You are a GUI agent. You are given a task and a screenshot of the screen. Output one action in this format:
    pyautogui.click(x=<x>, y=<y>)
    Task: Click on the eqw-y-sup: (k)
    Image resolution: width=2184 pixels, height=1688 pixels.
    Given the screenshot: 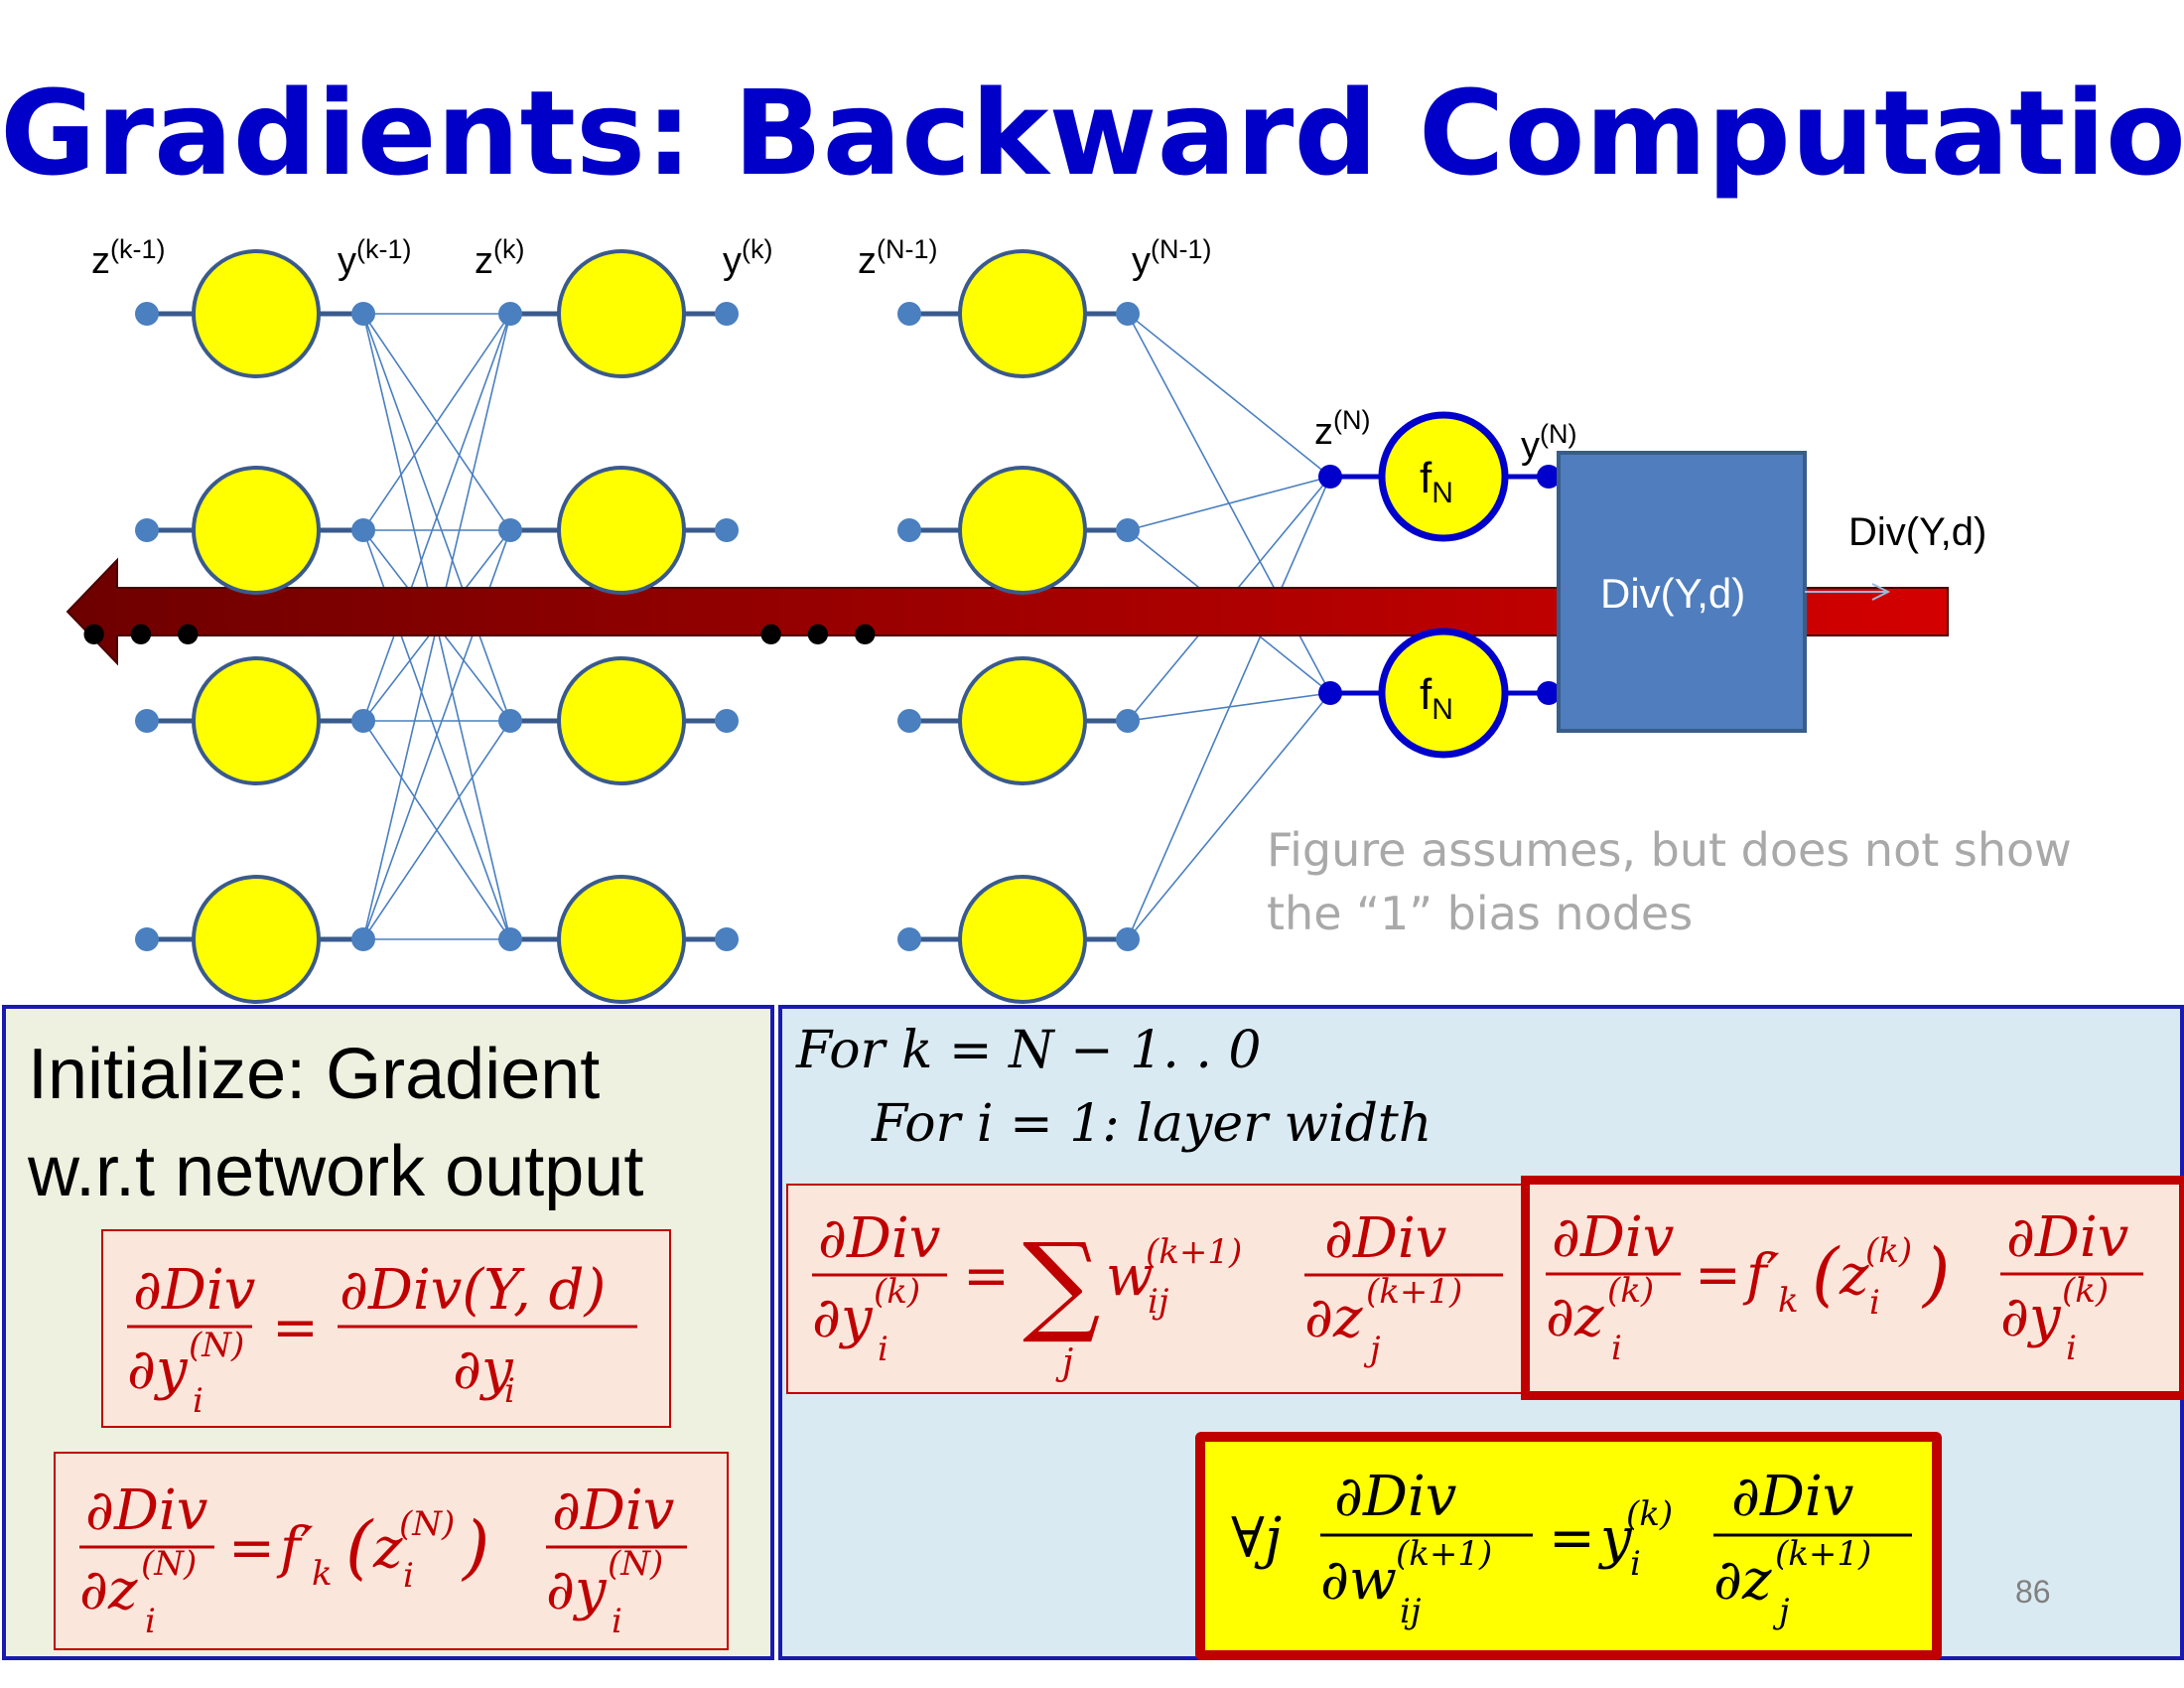 What is the action you would take?
    pyautogui.click(x=1649, y=1514)
    